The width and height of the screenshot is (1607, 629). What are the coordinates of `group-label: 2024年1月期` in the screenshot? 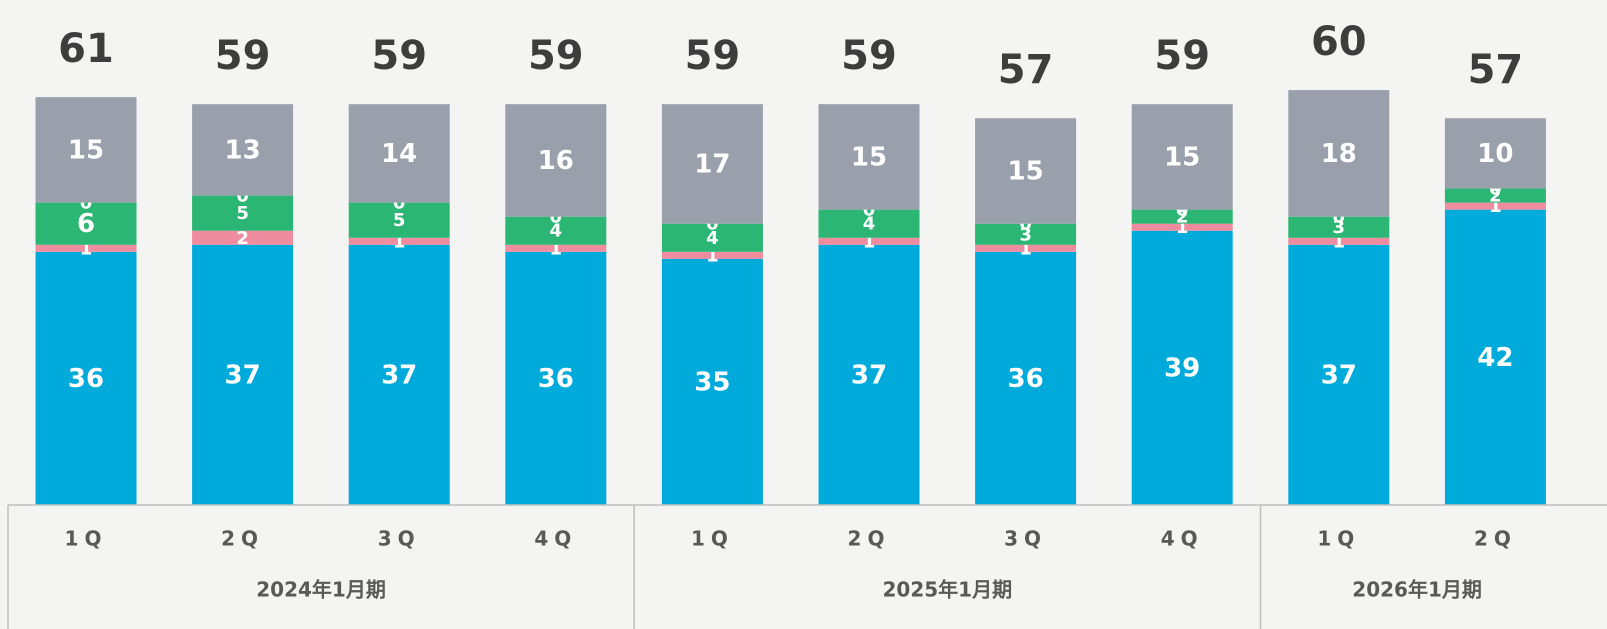 It's located at (321, 590).